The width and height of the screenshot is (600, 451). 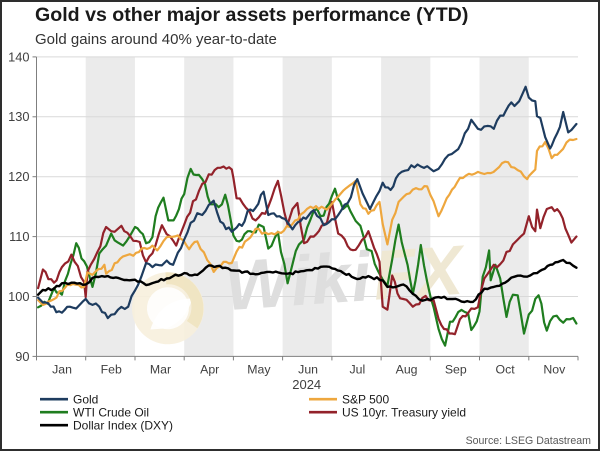 I want to click on svg-text: Jun, so click(x=308, y=370).